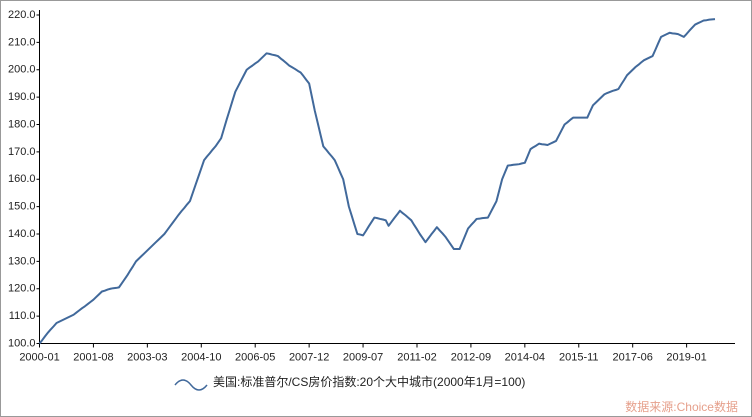 Image resolution: width=752 pixels, height=417 pixels. Describe the element at coordinates (93, 357) in the screenshot. I see `x-tick-label: 2001-08` at that location.